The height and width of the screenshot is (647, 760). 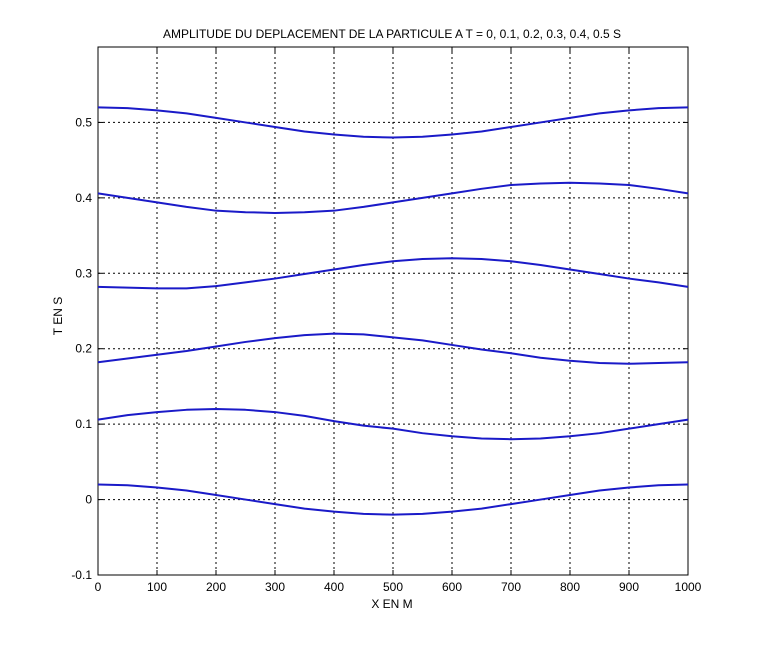 What do you see at coordinates (83, 273) in the screenshot?
I see `y-tick-label: 0.3` at bounding box center [83, 273].